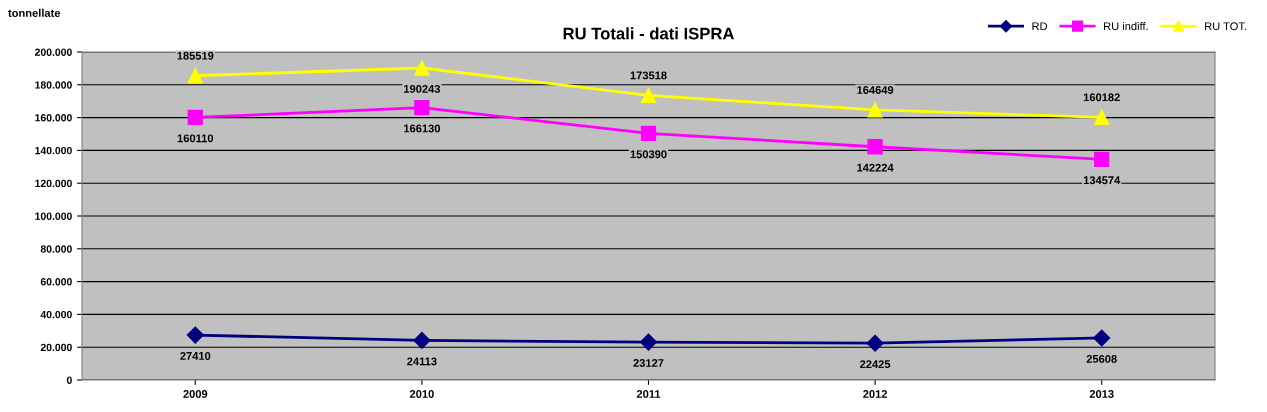  What do you see at coordinates (56, 249) in the screenshot?
I see `y-tick-label: 80.000` at bounding box center [56, 249].